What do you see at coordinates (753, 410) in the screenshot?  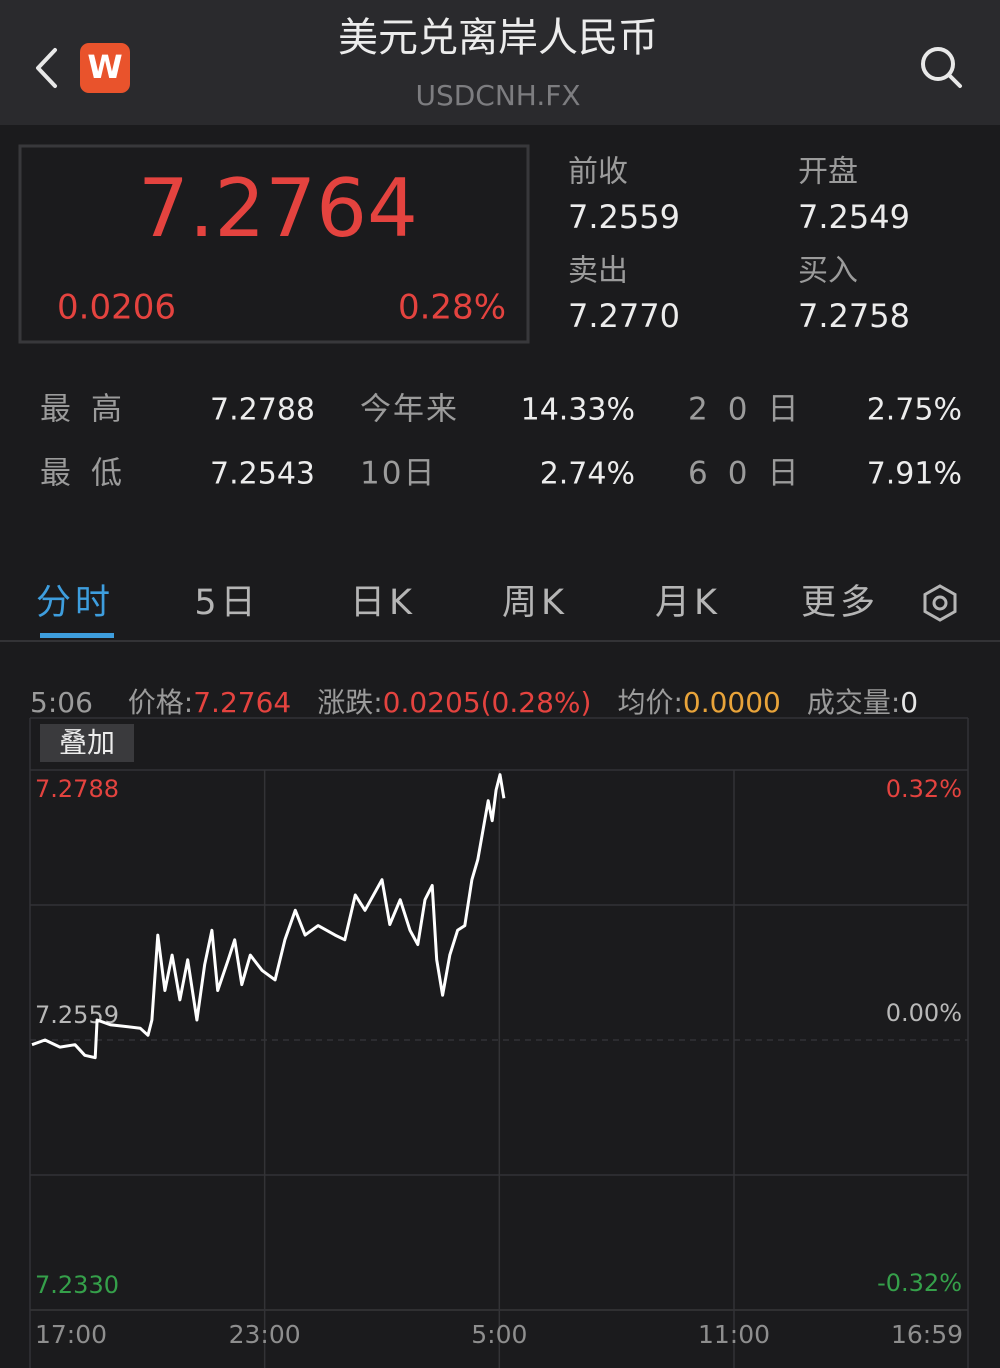 I see `range-label: 20日` at bounding box center [753, 410].